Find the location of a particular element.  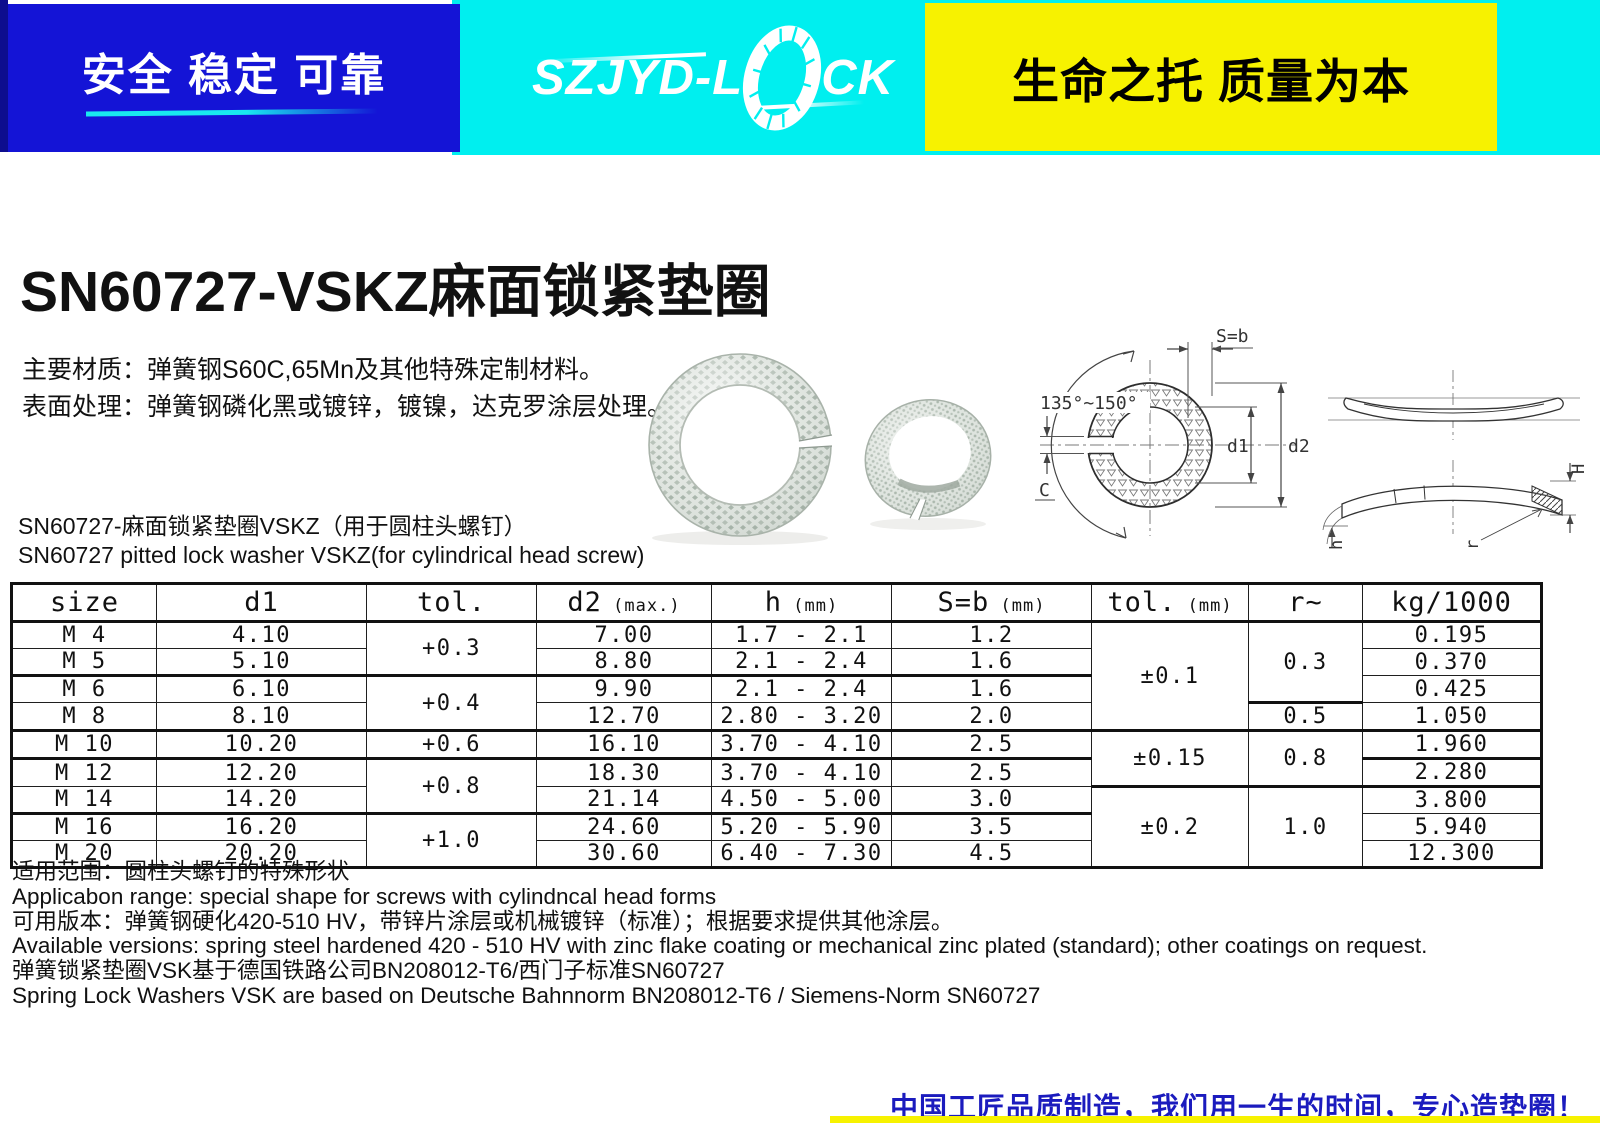

h-dim-label: h is located at coordinates (1337, 545).